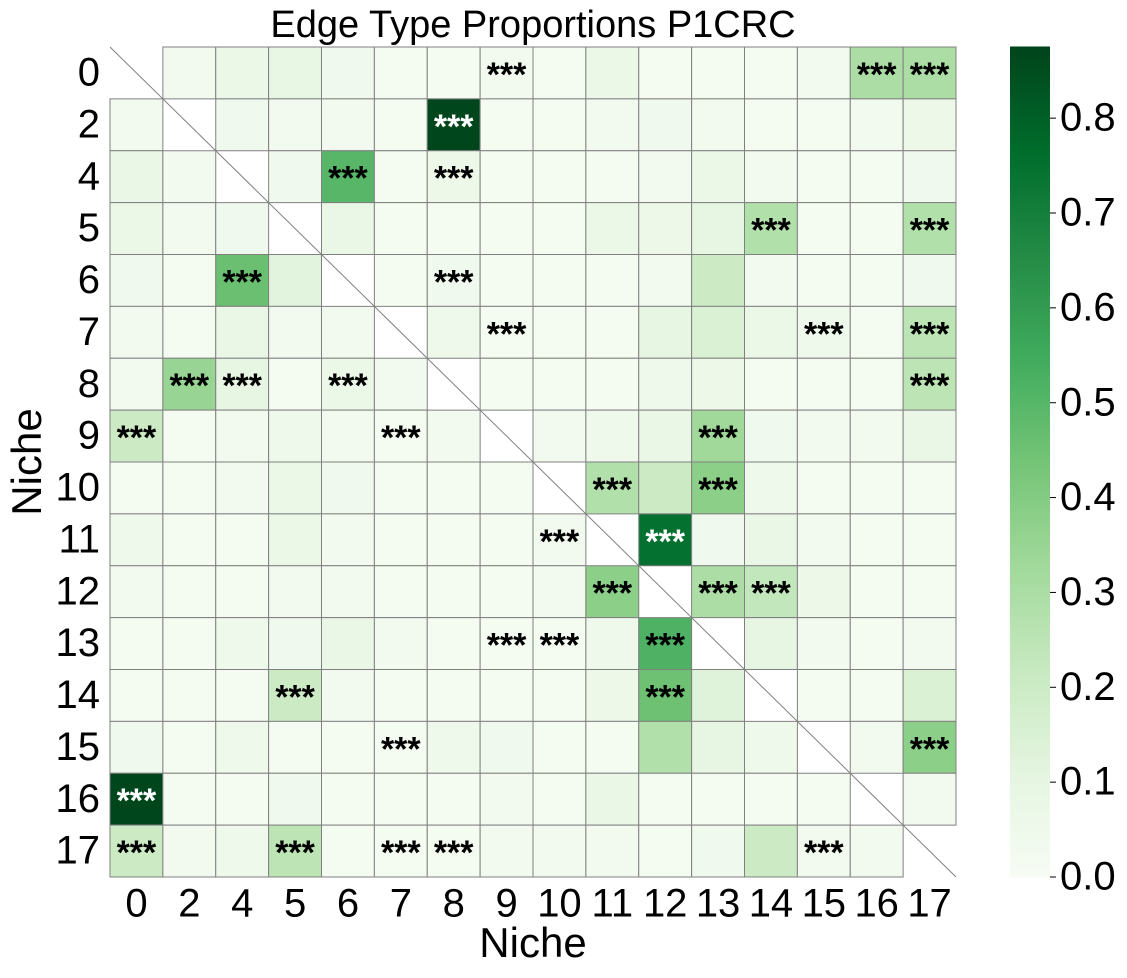 Image resolution: width=1127 pixels, height=978 pixels. Describe the element at coordinates (771, 904) in the screenshot. I see `x-tick-label: 14` at that location.